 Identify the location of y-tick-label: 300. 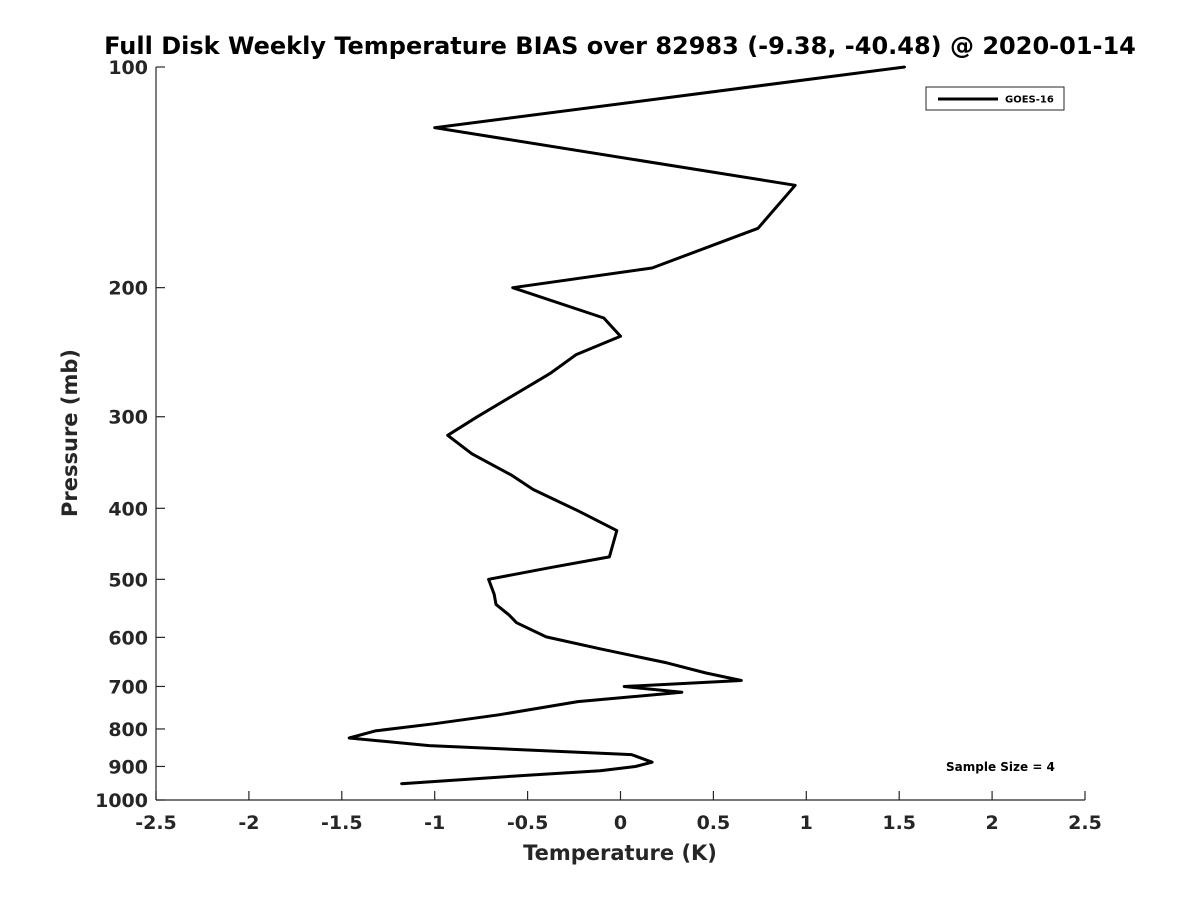
(128, 418).